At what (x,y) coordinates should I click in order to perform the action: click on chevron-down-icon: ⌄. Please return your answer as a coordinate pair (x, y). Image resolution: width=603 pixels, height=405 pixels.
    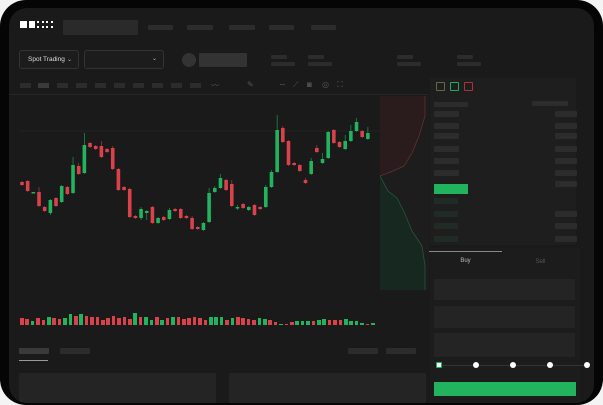
    Looking at the image, I should click on (69, 60).